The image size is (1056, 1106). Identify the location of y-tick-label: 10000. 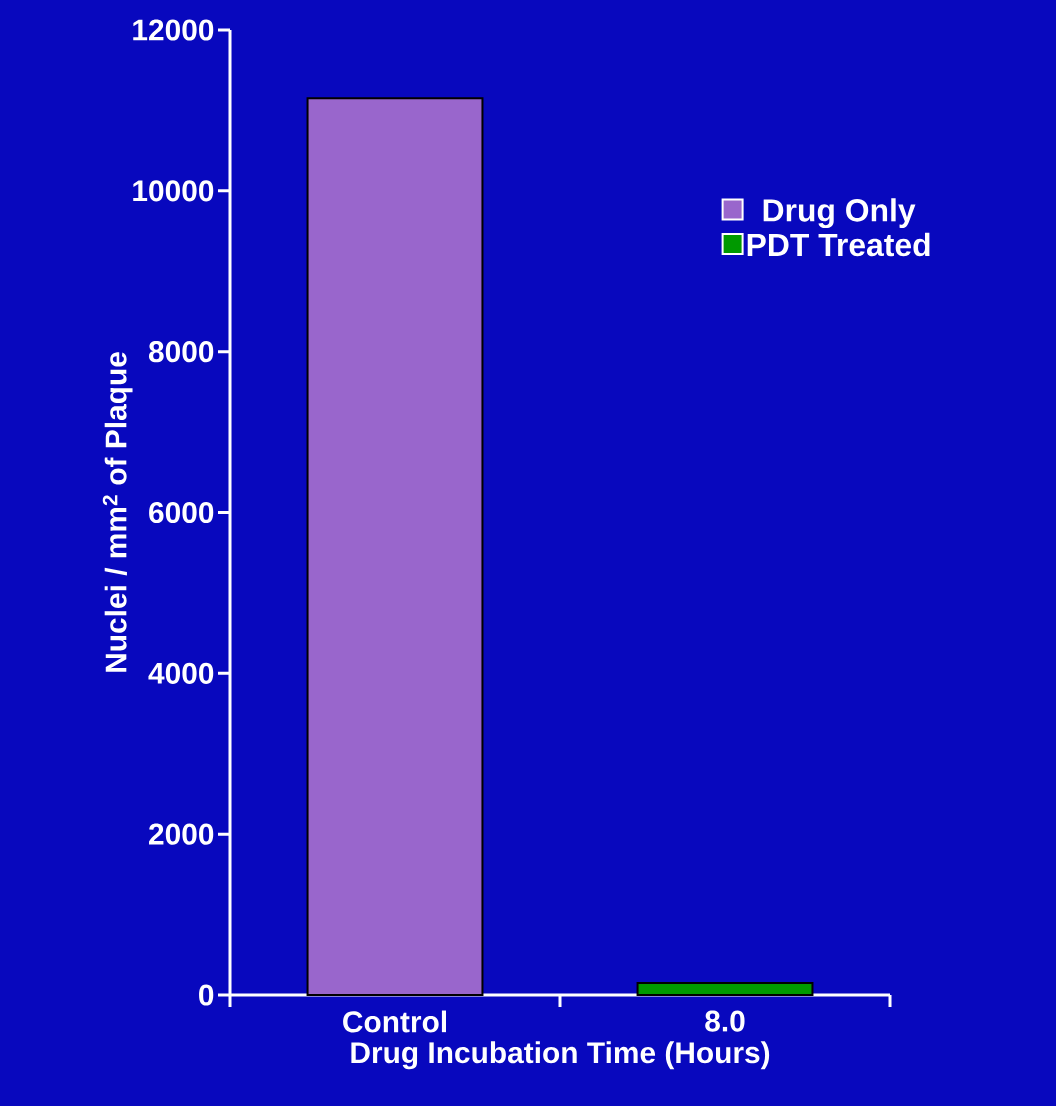
(173, 191).